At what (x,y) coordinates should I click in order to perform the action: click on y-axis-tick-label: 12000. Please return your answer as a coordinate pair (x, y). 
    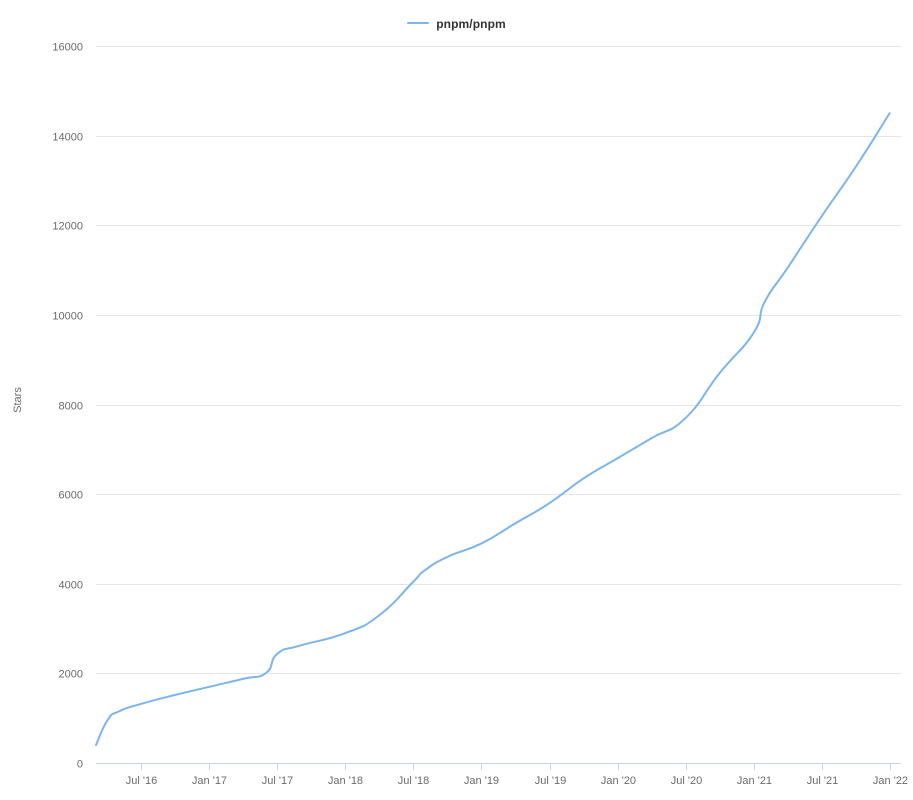
    Looking at the image, I should click on (67, 227).